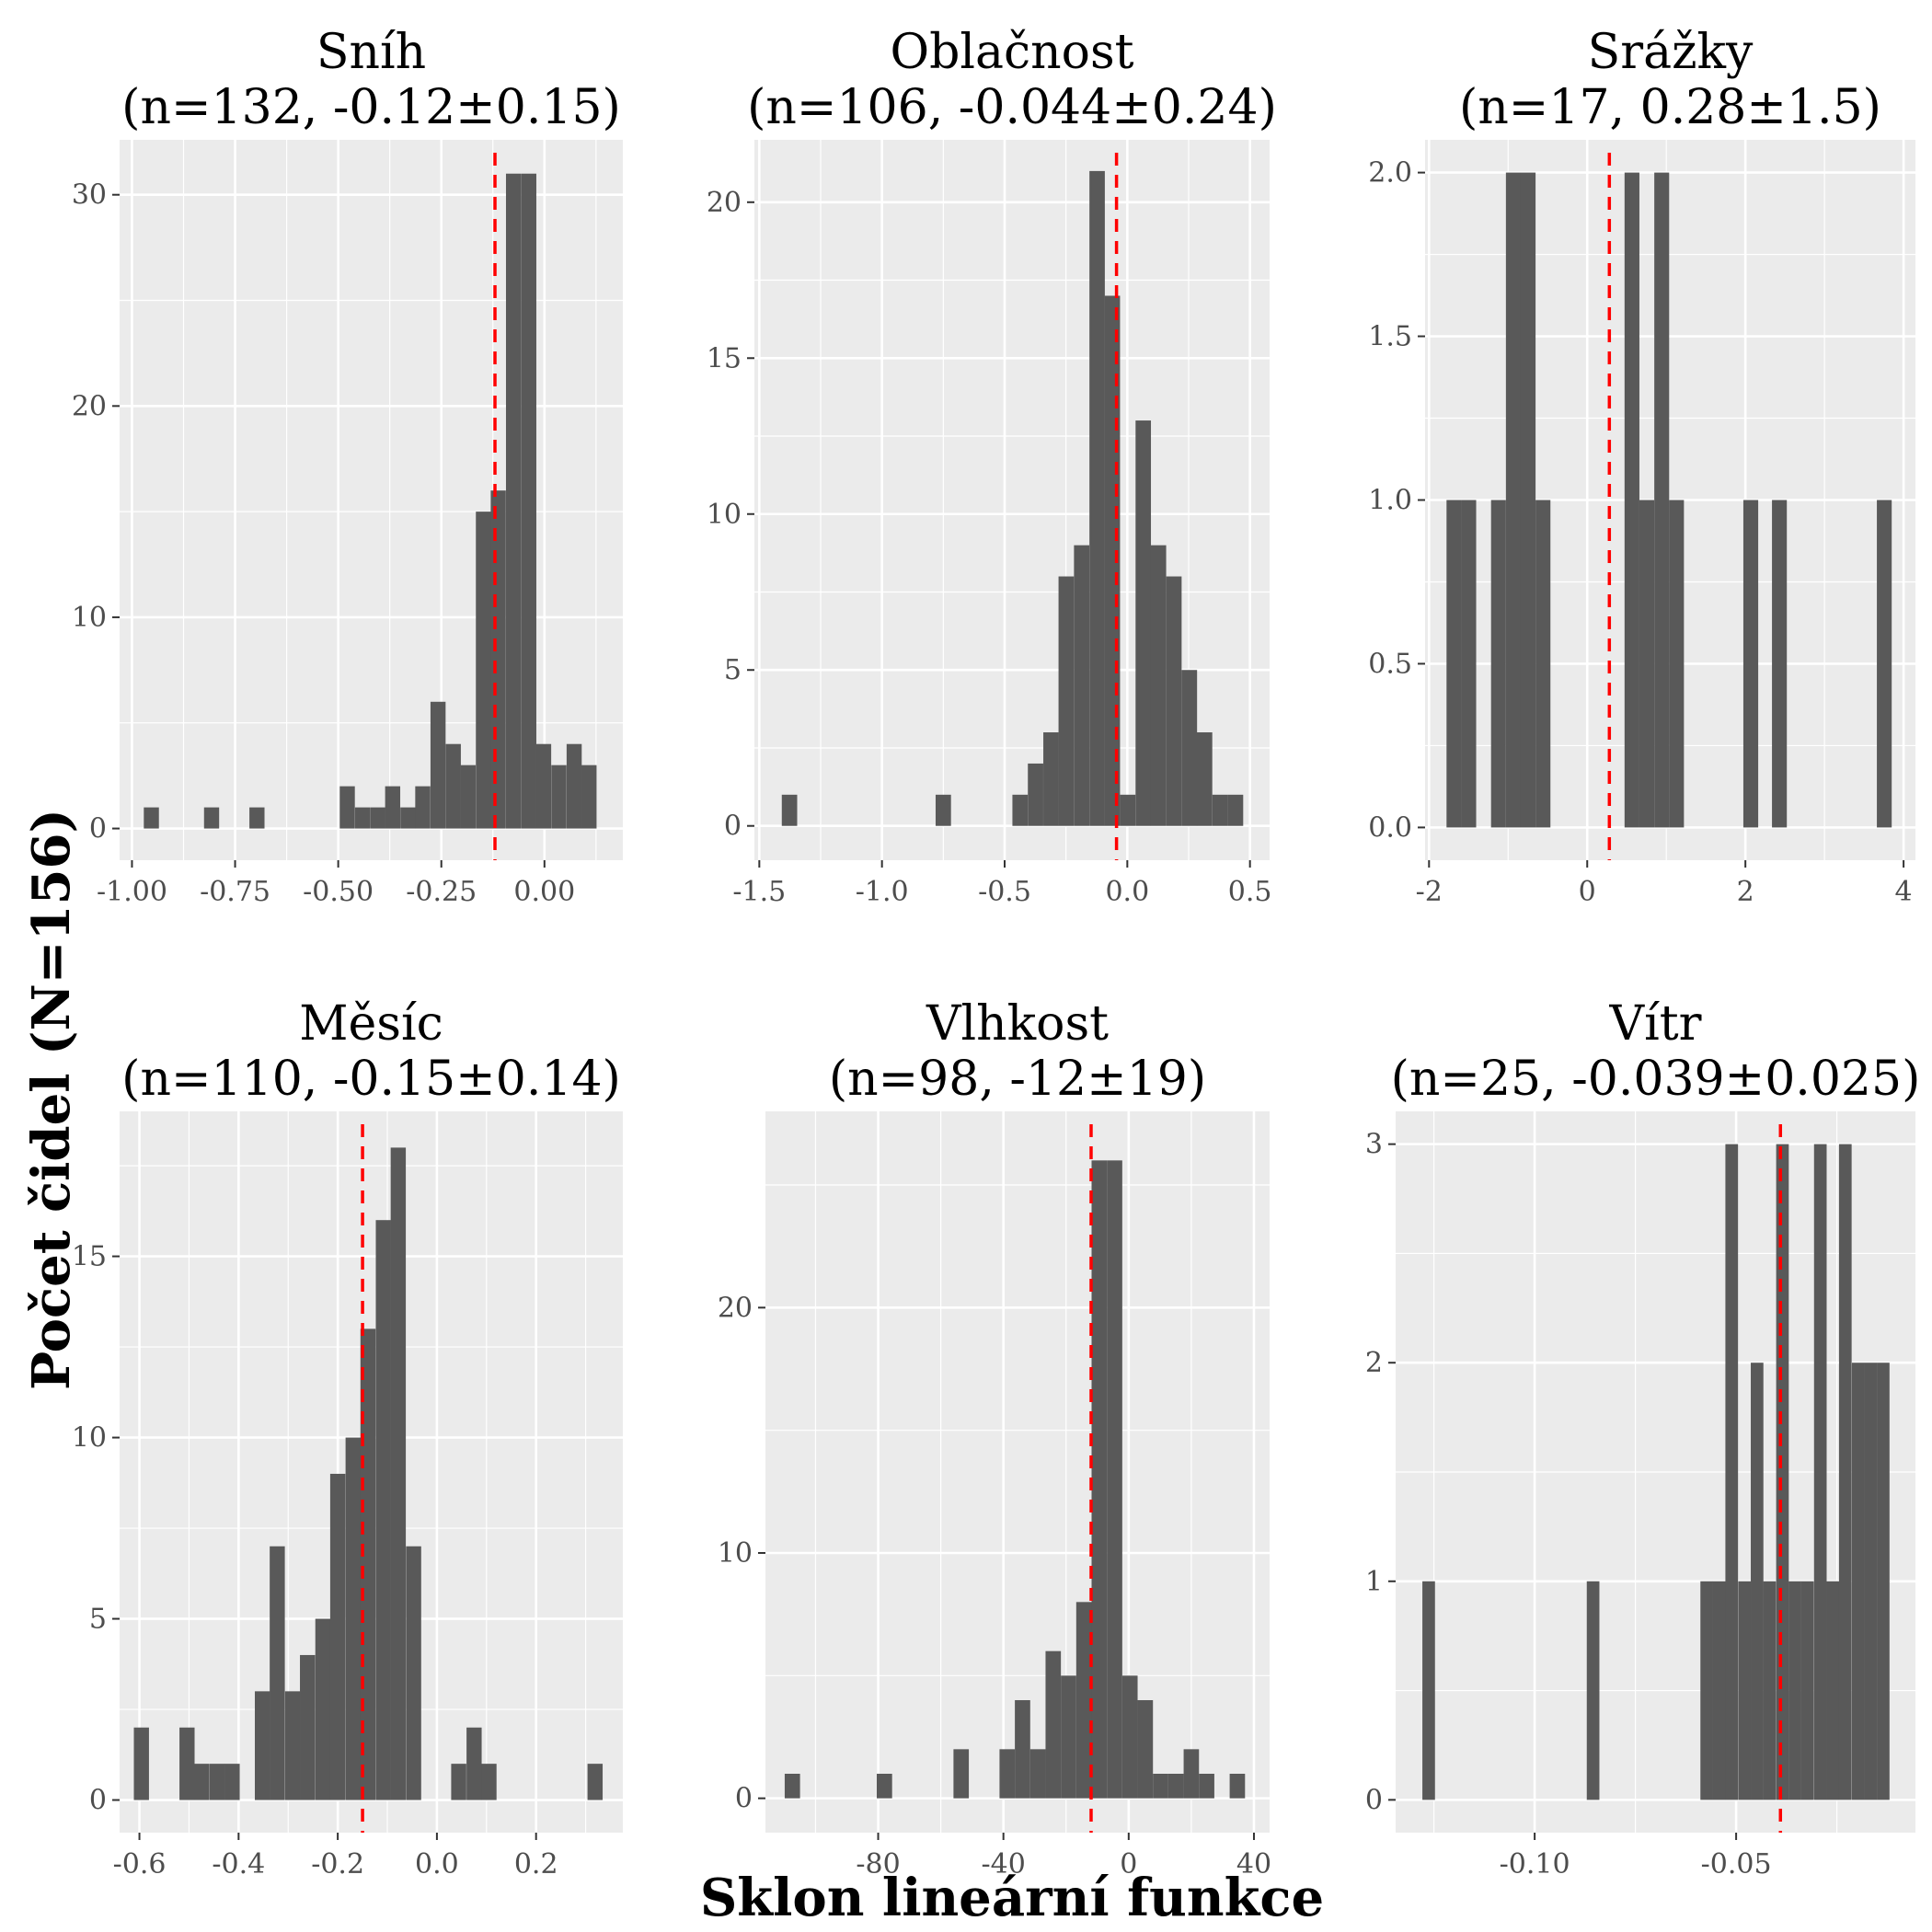 The height and width of the screenshot is (1932, 1932). I want to click on y-tick-label: 0.5, so click(1390, 664).